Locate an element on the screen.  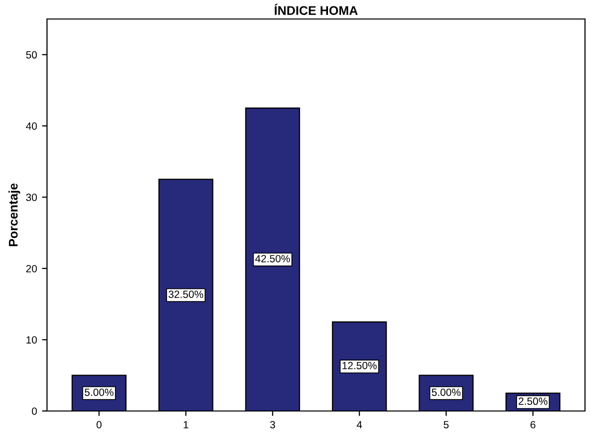
data-label: 12.50% is located at coordinates (359, 366).